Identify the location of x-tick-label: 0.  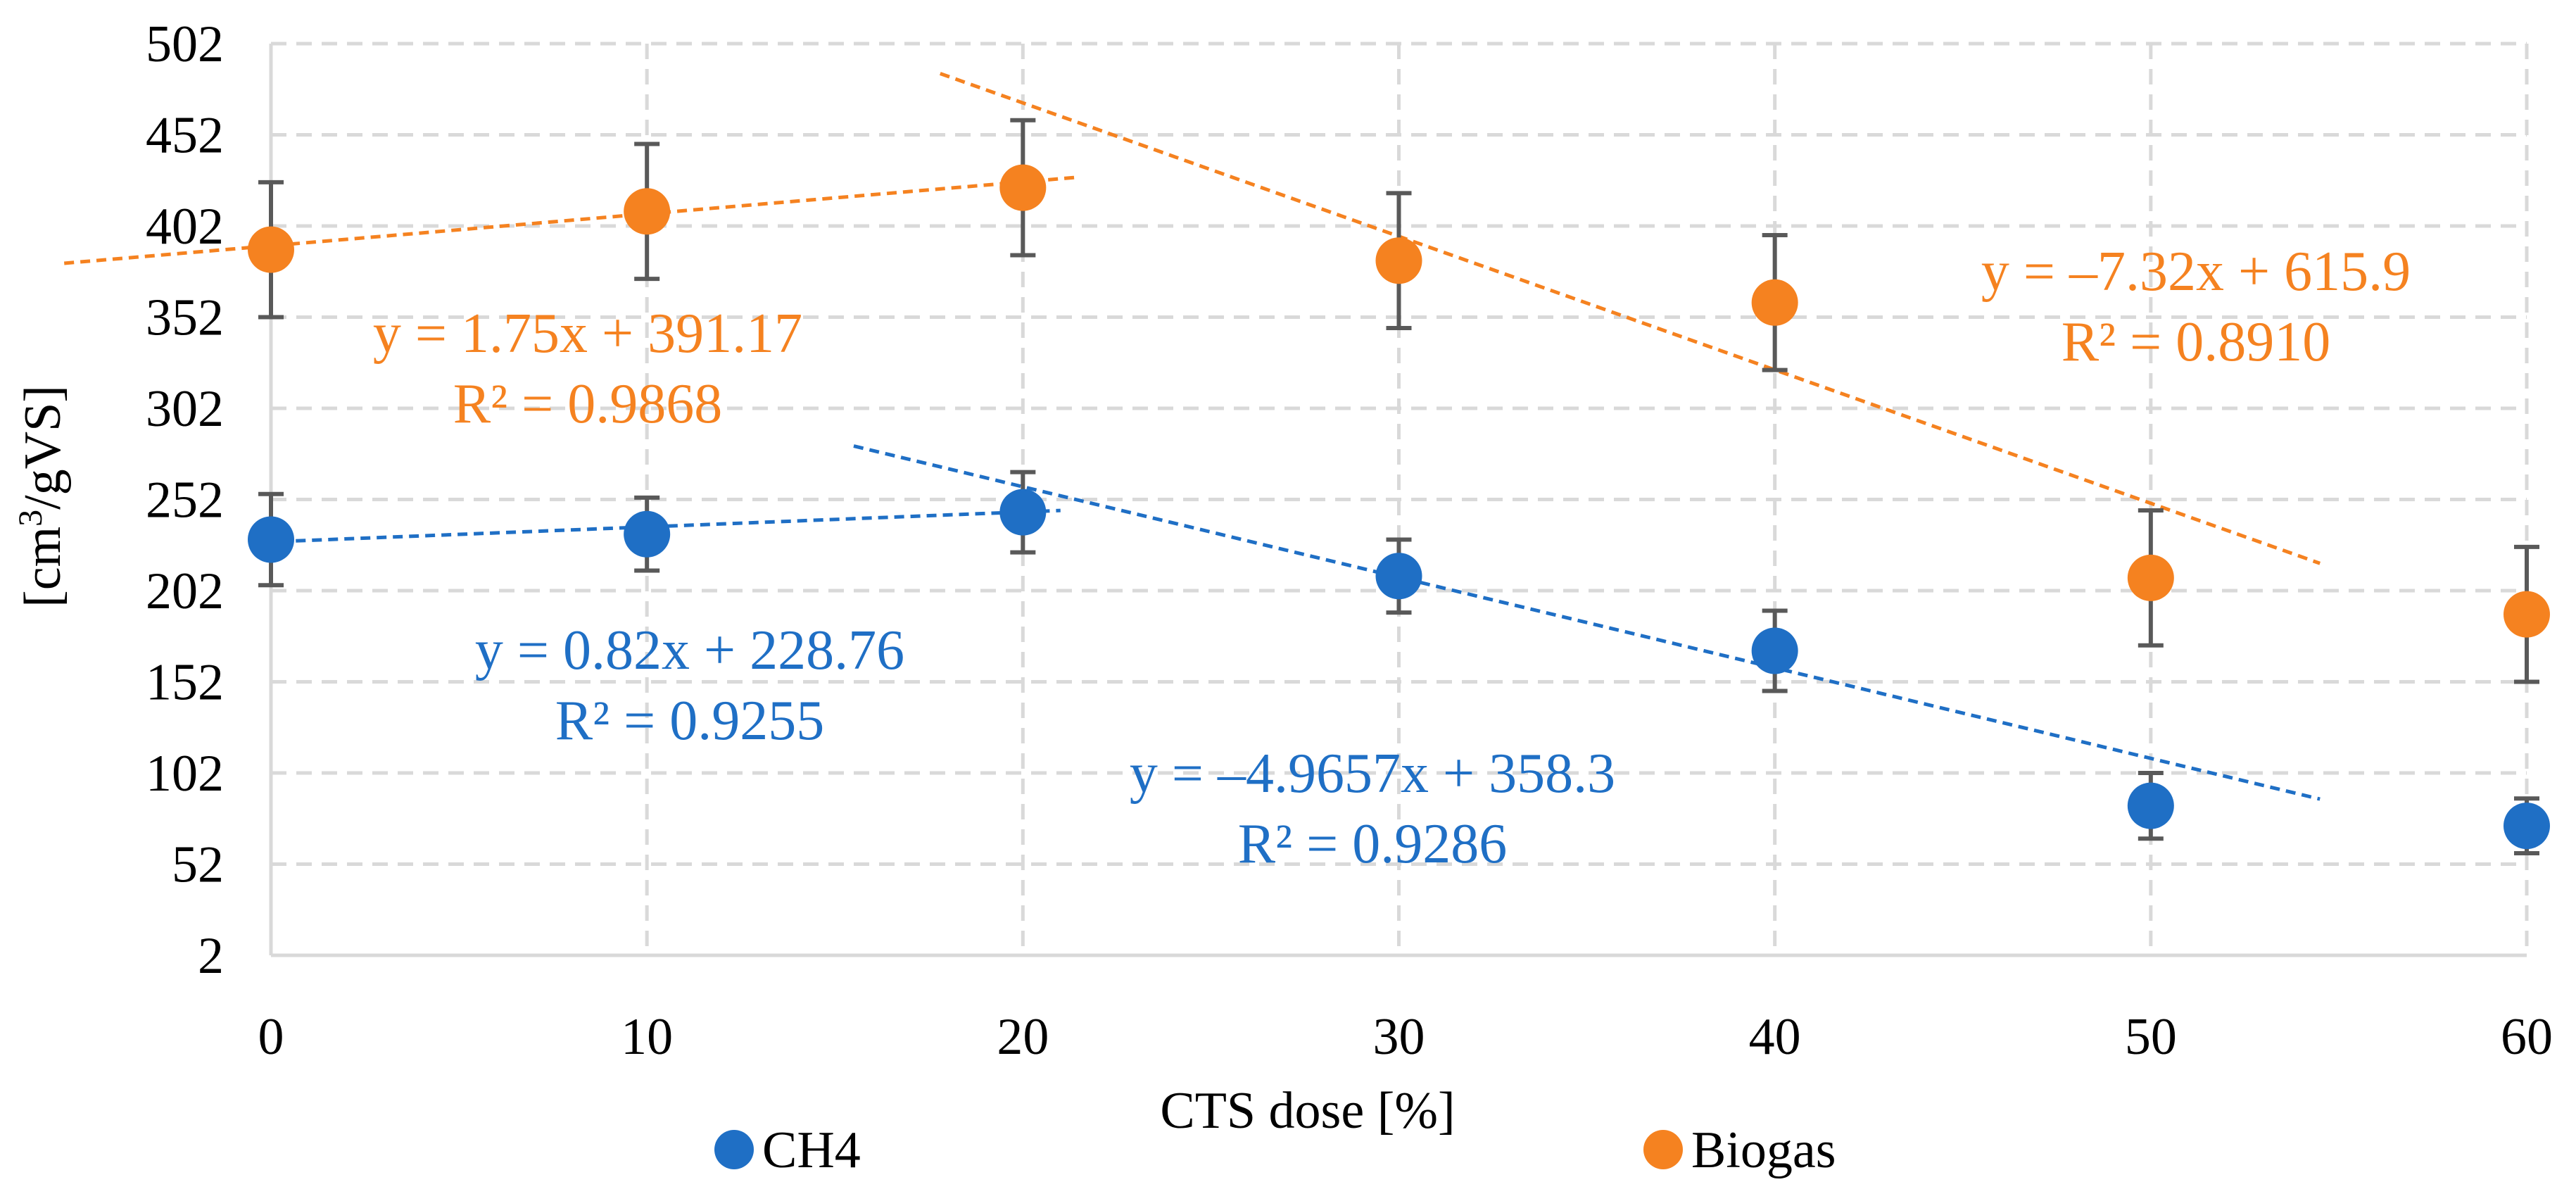
(271, 1037).